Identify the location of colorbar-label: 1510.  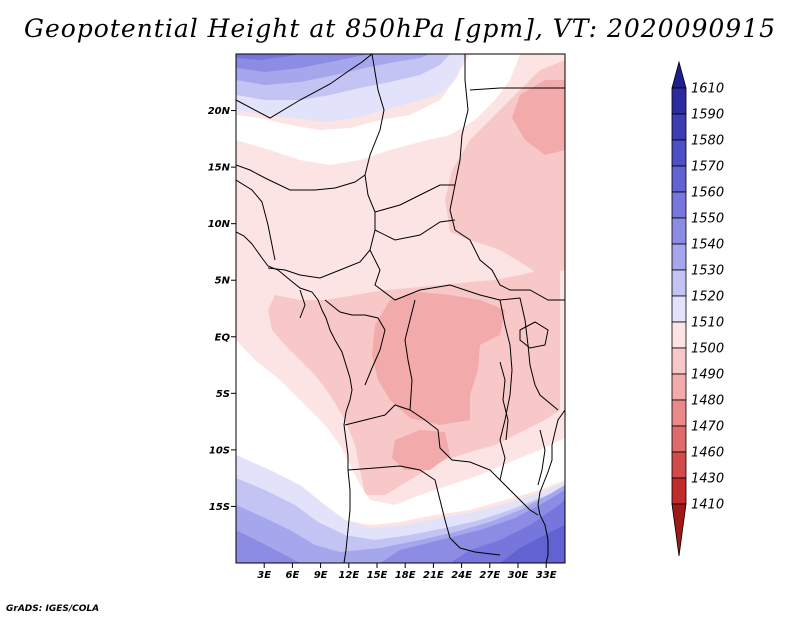
(707, 323).